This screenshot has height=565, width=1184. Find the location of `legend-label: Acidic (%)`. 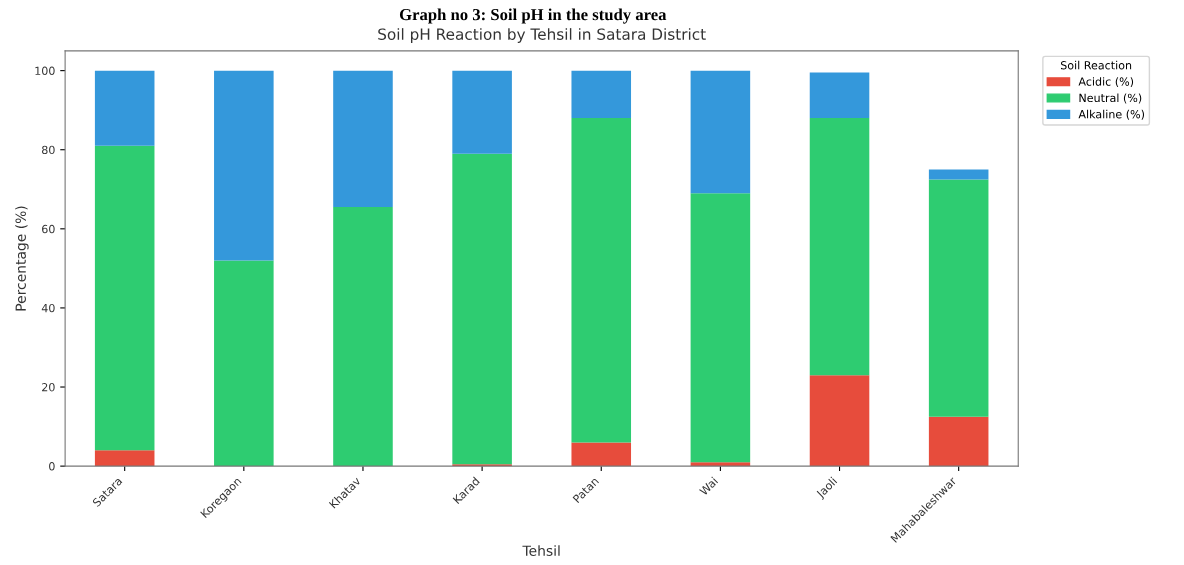

legend-label: Acidic (%) is located at coordinates (1106, 82).